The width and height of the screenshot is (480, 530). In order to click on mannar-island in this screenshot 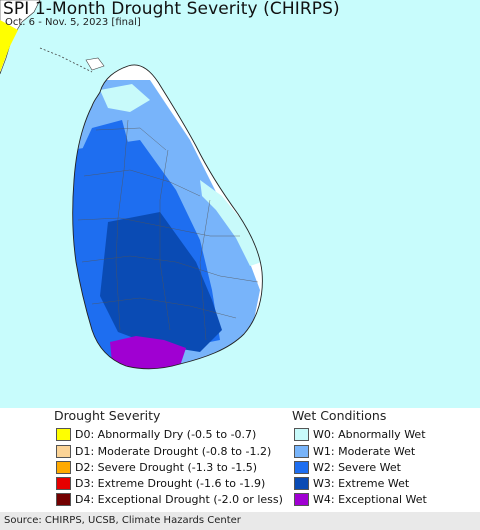, I will do `click(95, 64)`.